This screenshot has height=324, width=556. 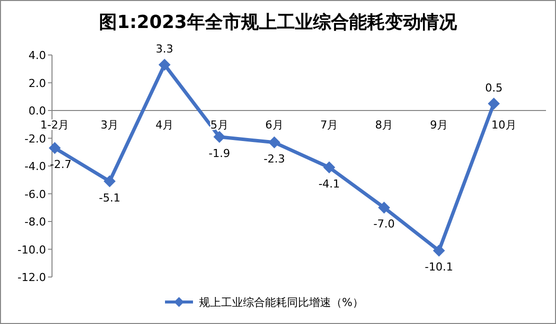 I want to click on data-label: 3.3, so click(x=165, y=49).